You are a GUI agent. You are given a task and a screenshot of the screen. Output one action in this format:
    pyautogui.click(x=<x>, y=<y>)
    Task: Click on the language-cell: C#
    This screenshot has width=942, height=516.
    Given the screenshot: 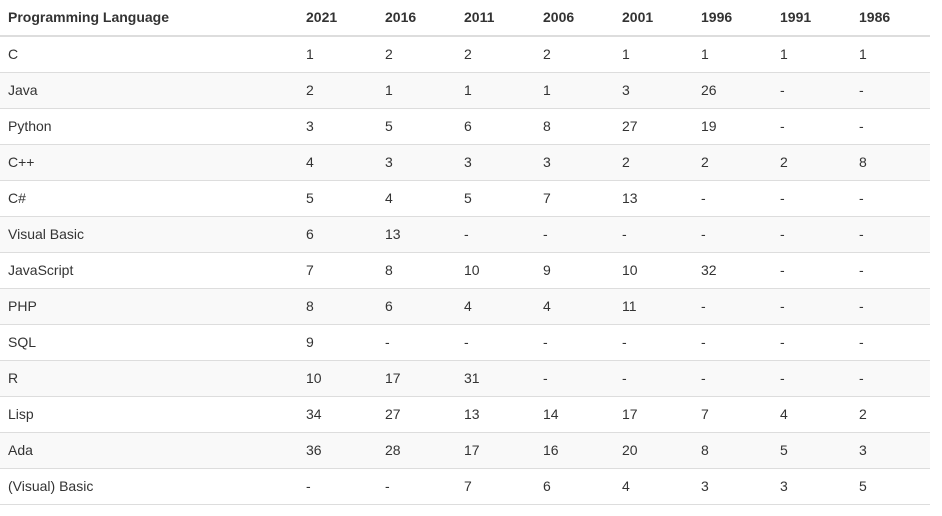 What is the action you would take?
    pyautogui.click(x=149, y=198)
    